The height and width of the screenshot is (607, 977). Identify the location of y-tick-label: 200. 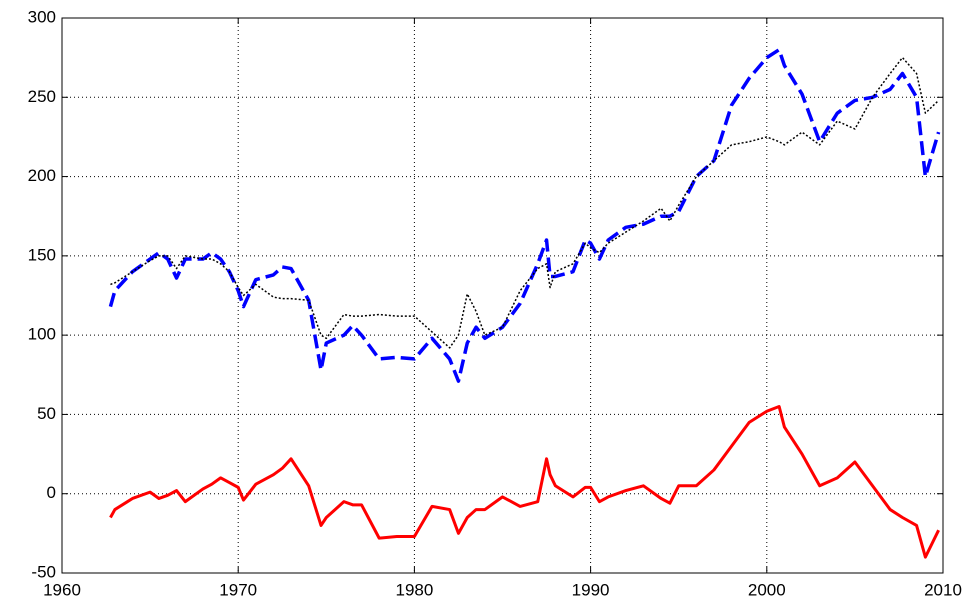
(42, 175).